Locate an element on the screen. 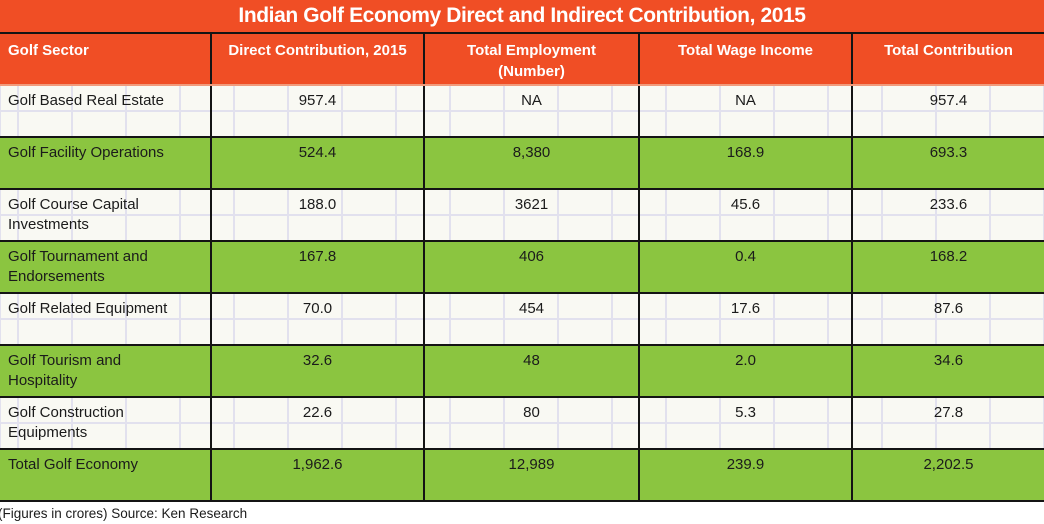 The image size is (1044, 524). cell-total-wage-income: 239.9 is located at coordinates (746, 475).